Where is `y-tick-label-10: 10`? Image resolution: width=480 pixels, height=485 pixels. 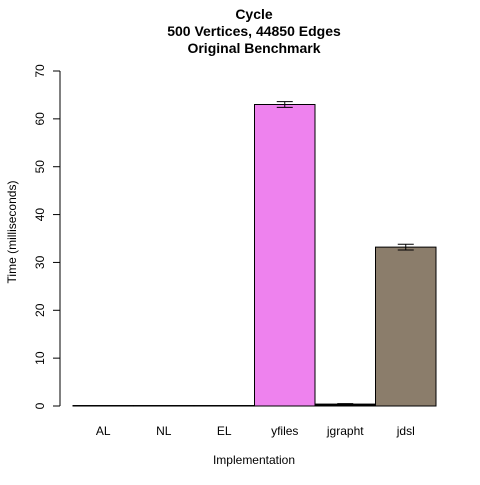 y-tick-label-10: 10 is located at coordinates (40, 358).